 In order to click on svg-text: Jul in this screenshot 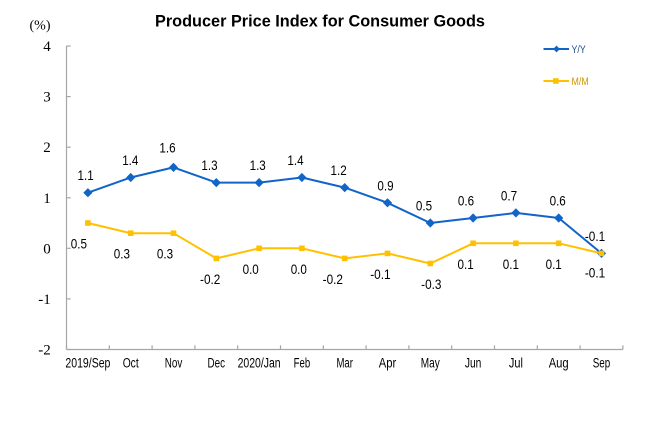, I will do `click(516, 363)`.